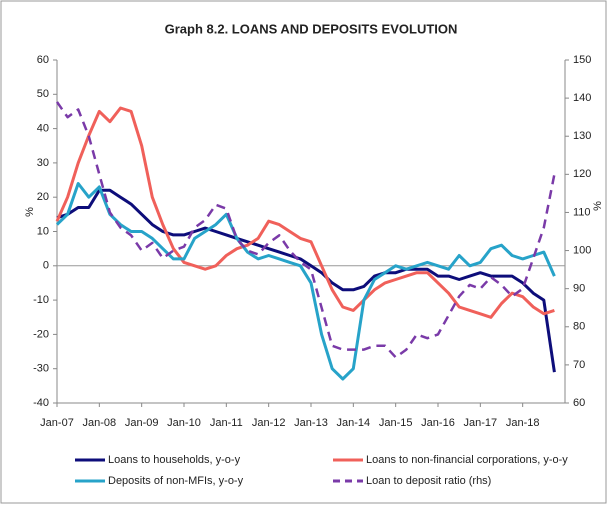 This screenshot has height=513, width=611. Describe the element at coordinates (43, 231) in the screenshot. I see `y-tick-label: 10` at that location.